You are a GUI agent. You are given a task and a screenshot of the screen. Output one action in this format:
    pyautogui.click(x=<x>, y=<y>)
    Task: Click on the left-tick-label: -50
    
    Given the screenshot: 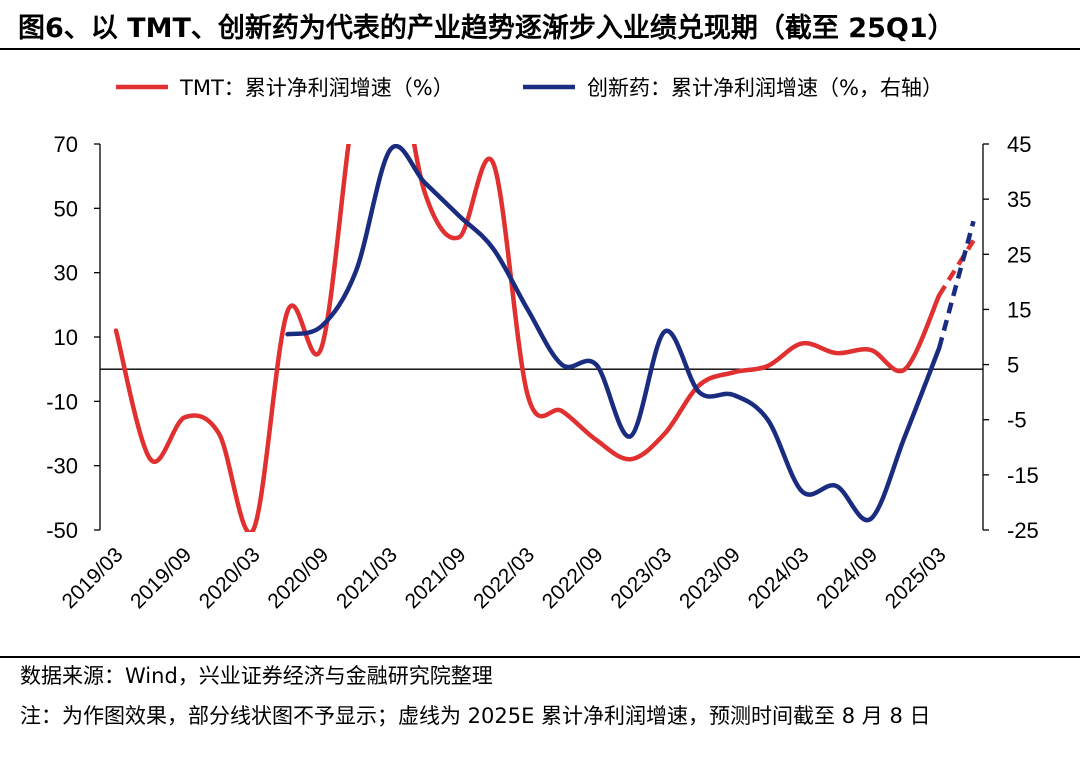 What is the action you would take?
    pyautogui.click(x=62, y=530)
    